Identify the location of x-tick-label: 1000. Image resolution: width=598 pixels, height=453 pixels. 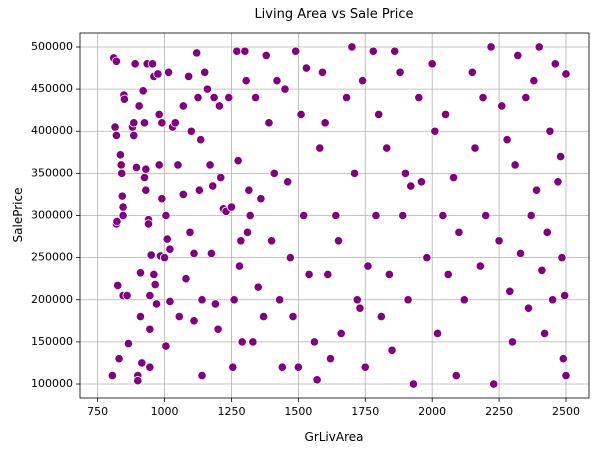
(165, 411).